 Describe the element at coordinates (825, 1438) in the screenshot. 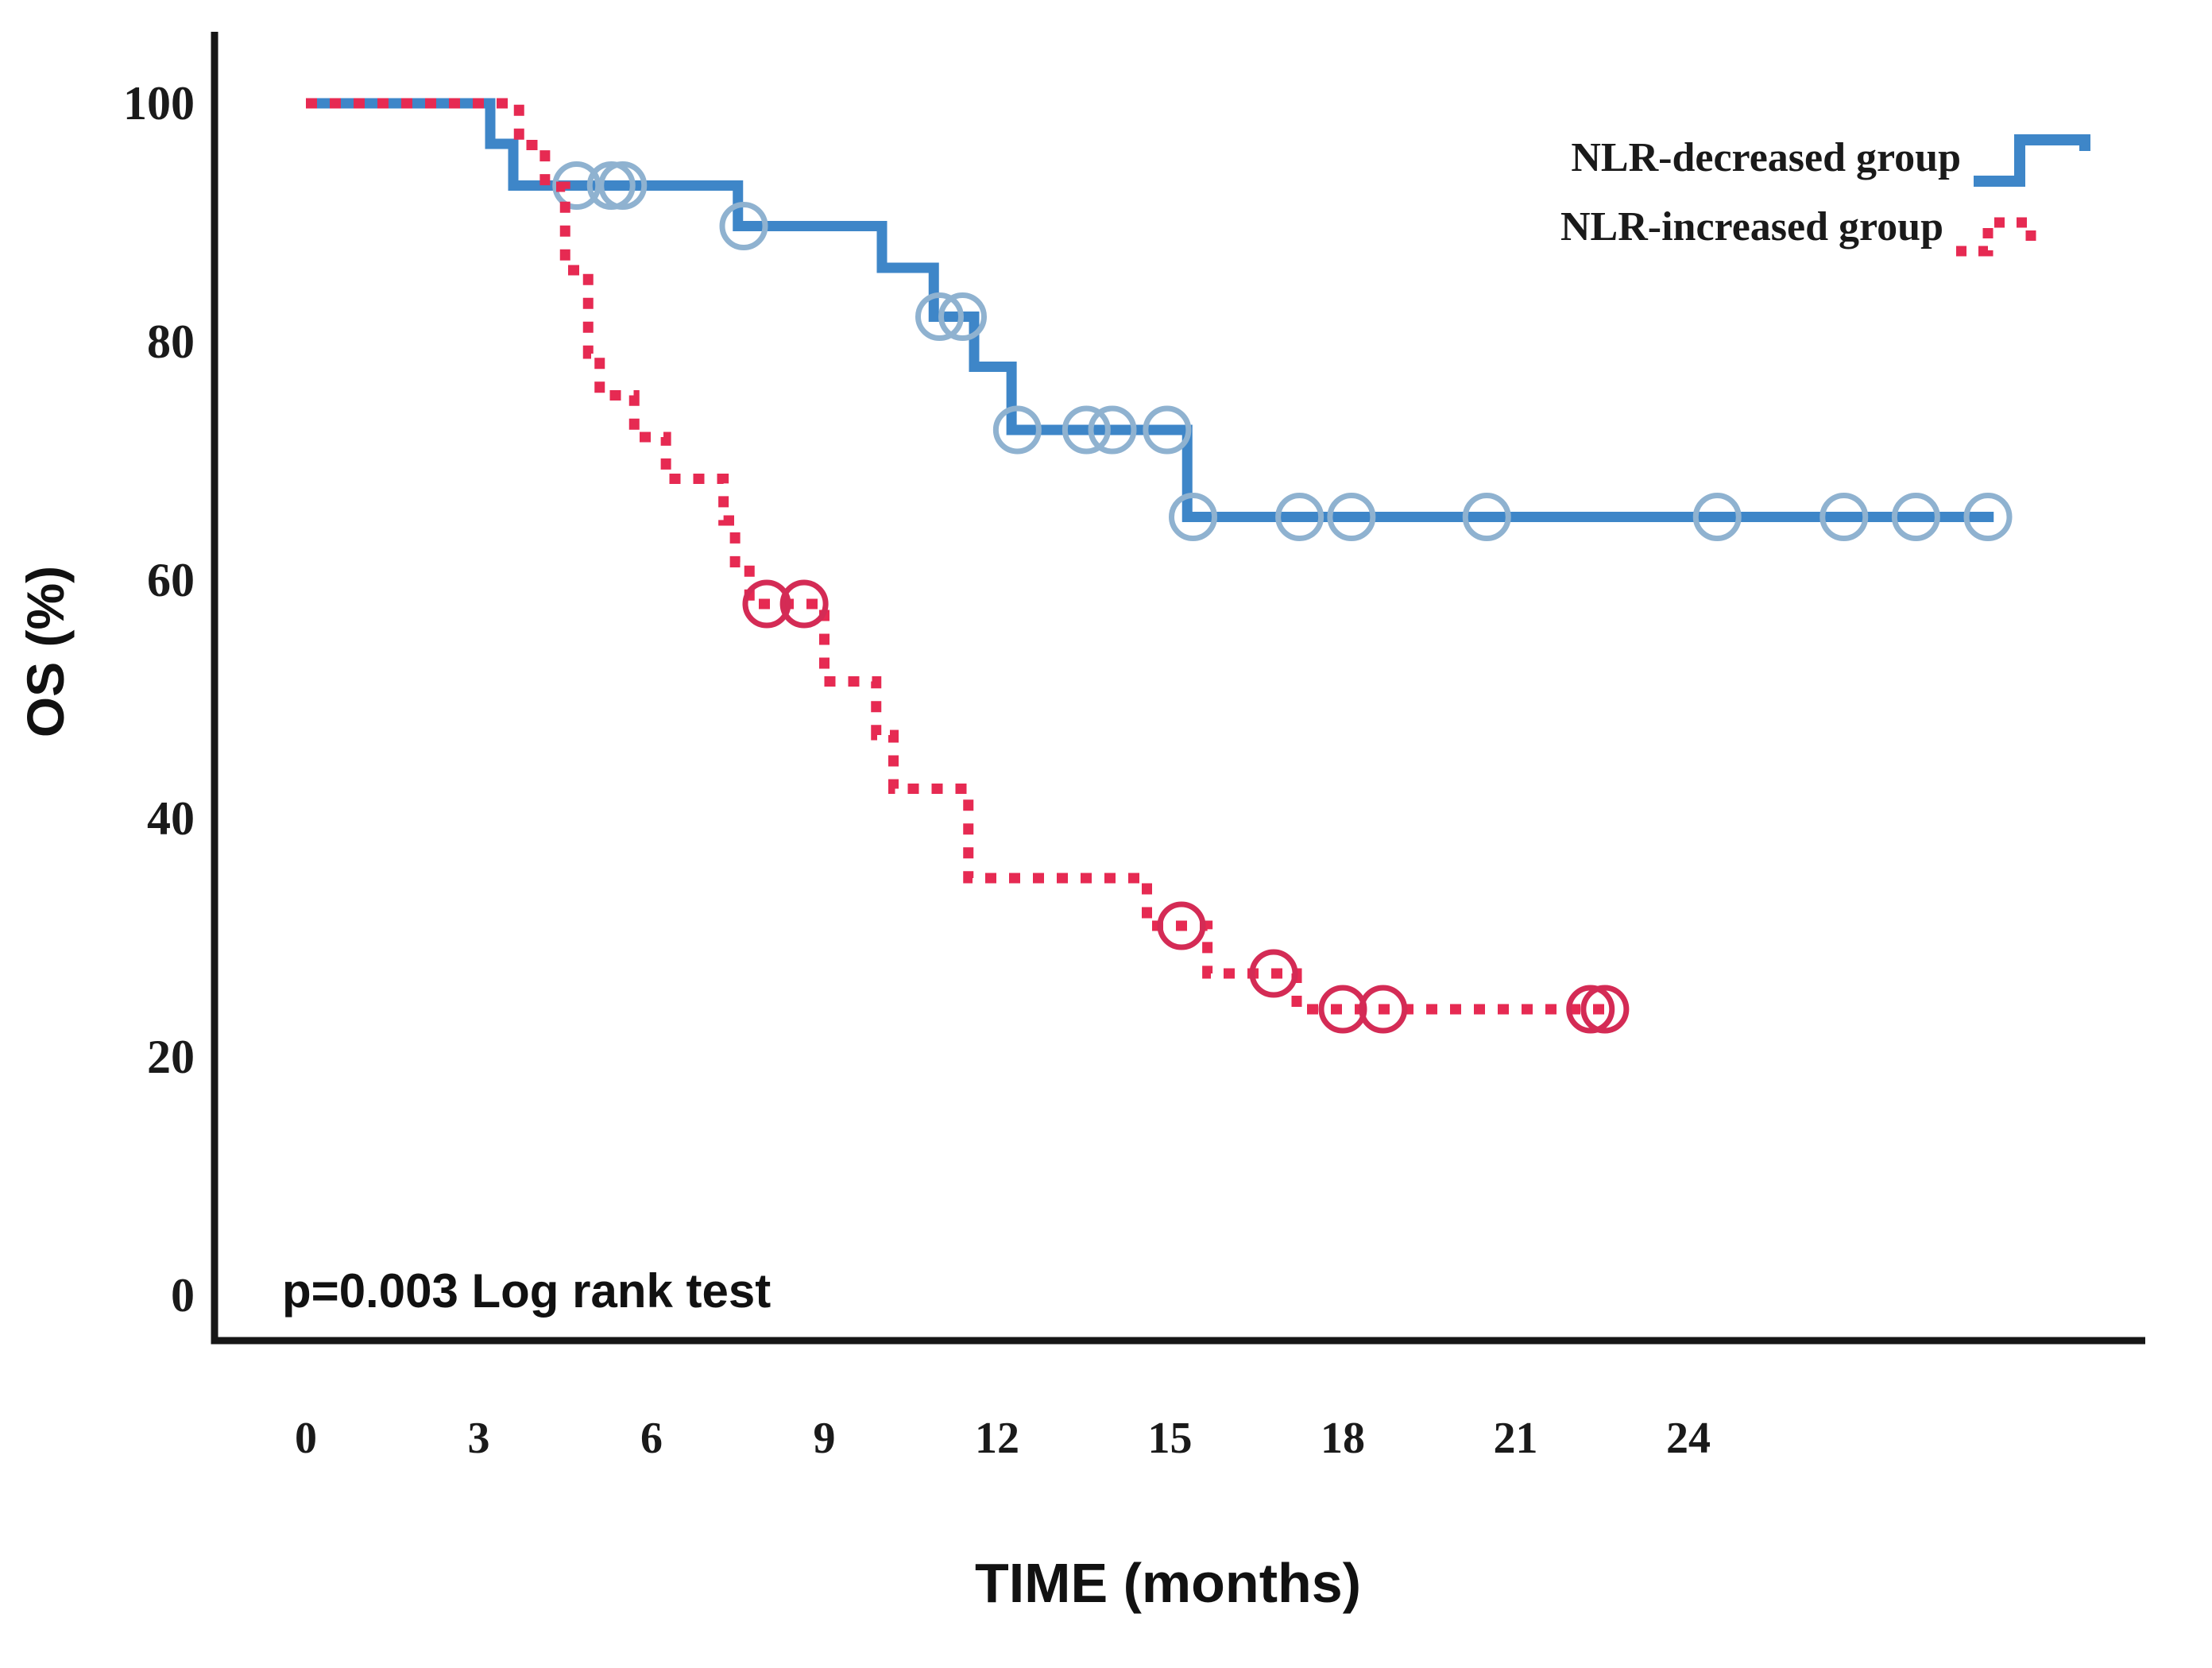

I see `x-tick-label: 9` at that location.